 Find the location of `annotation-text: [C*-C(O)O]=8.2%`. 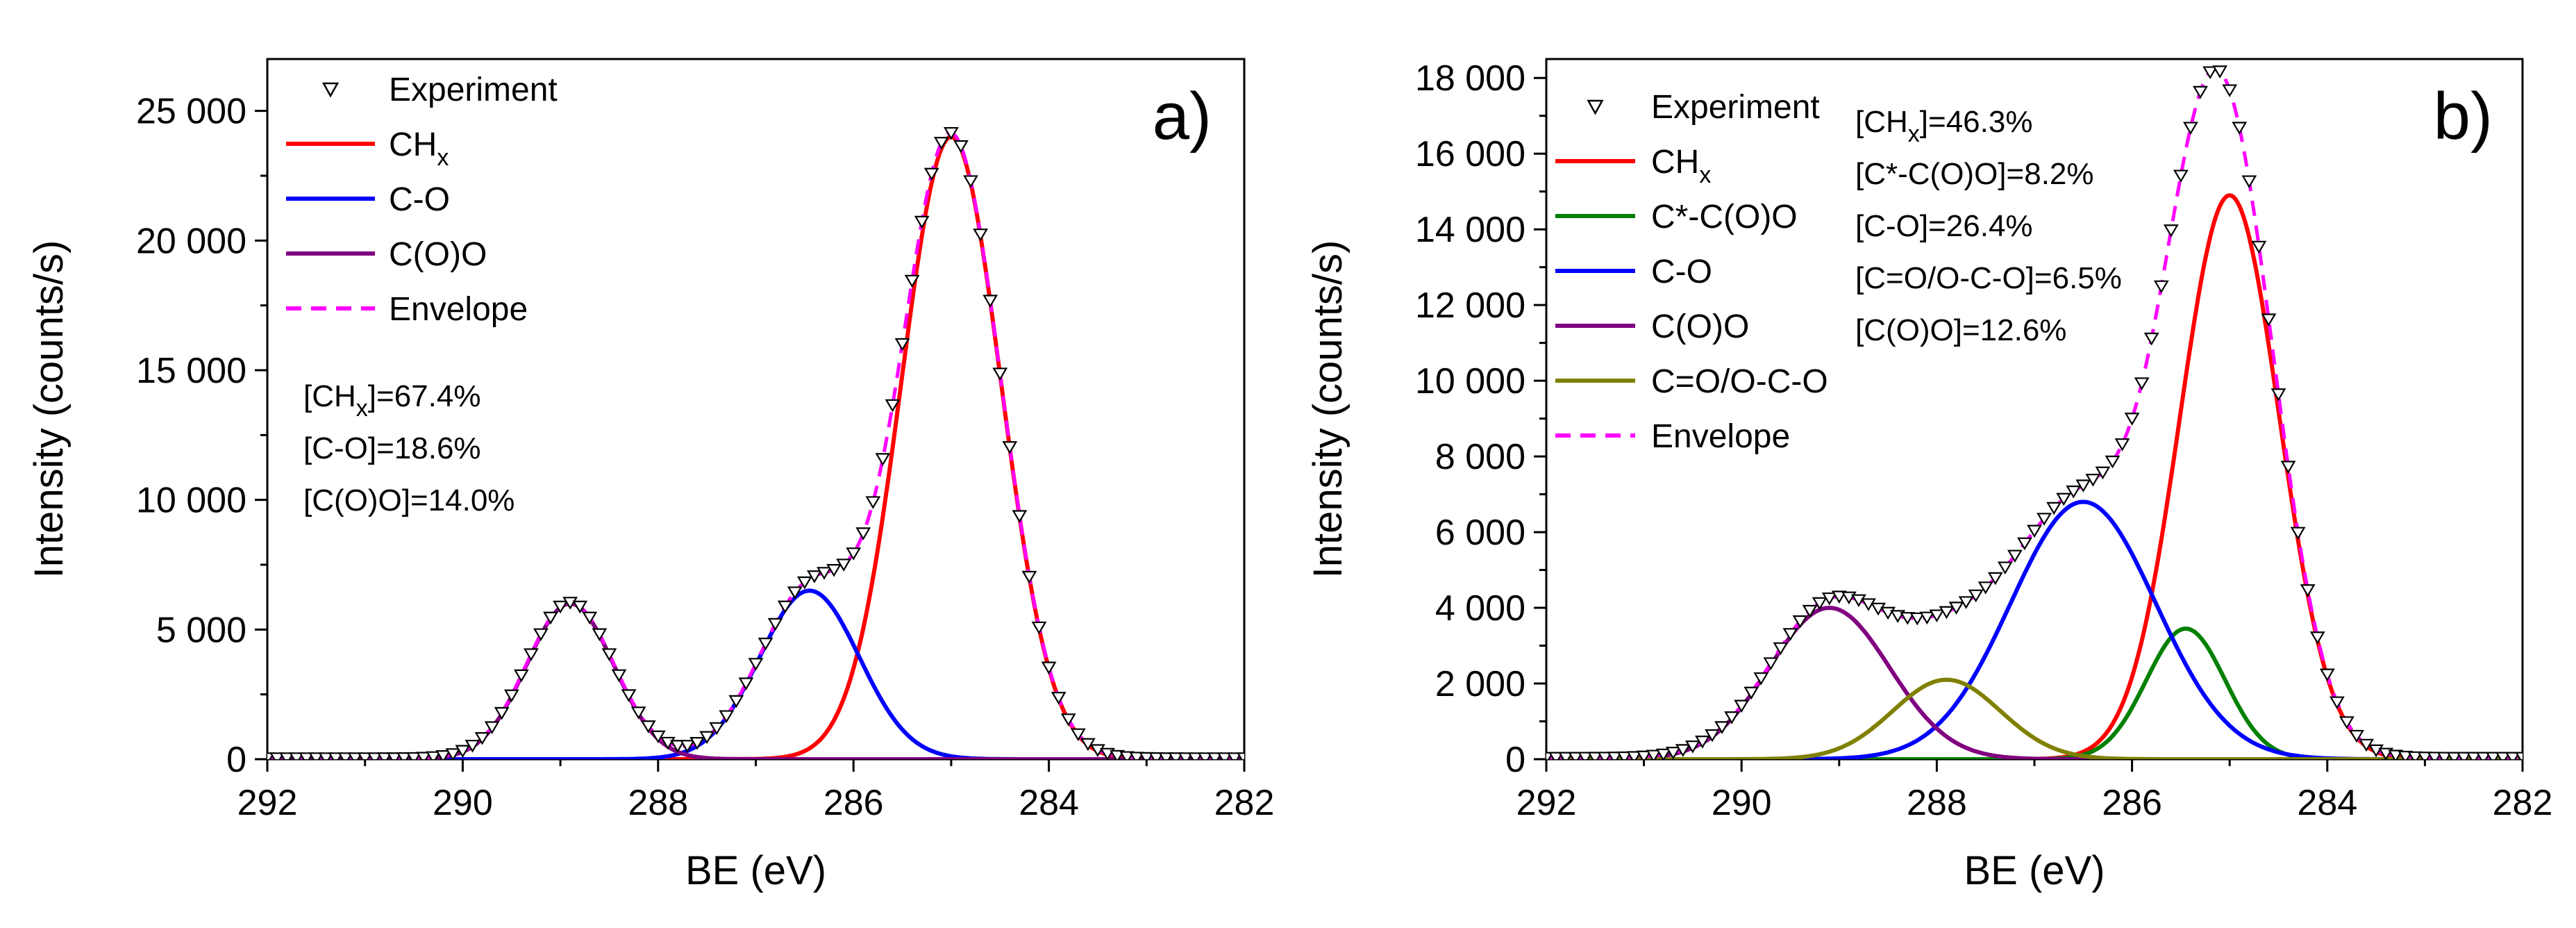

annotation-text: [C*-C(O)O]=8.2% is located at coordinates (1974, 174).